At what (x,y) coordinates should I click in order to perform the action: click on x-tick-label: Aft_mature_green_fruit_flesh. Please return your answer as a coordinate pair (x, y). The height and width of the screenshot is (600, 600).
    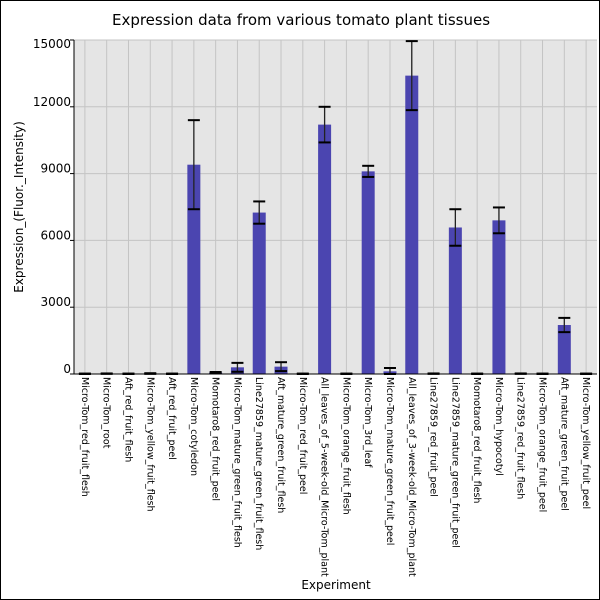
    Looking at the image, I should click on (280, 445).